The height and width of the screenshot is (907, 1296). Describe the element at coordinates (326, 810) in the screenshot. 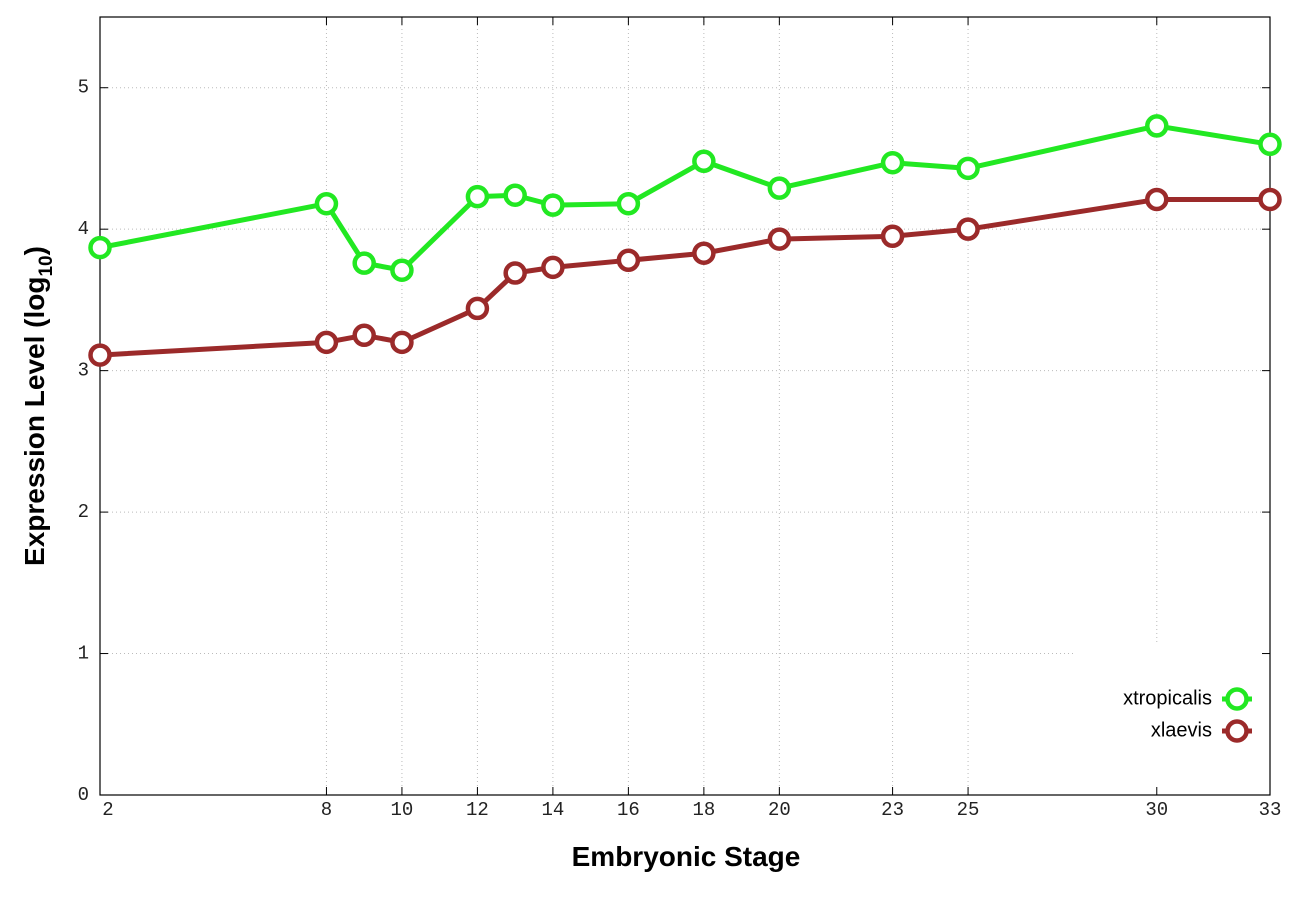

I see `x-tick-label: 8` at that location.